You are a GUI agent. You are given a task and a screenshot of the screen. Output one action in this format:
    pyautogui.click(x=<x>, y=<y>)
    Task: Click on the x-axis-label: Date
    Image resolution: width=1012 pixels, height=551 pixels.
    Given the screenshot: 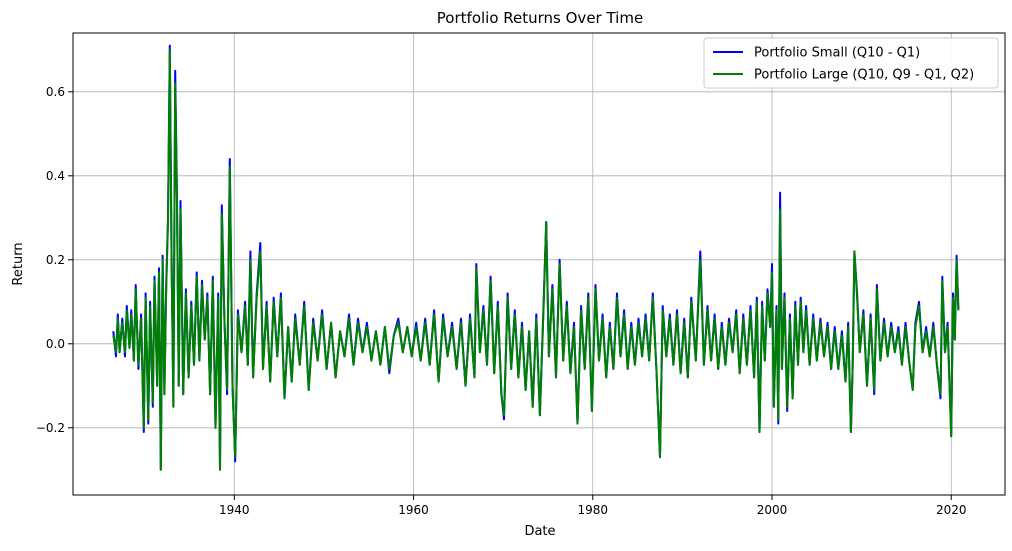 What is the action you would take?
    pyautogui.click(x=539, y=531)
    